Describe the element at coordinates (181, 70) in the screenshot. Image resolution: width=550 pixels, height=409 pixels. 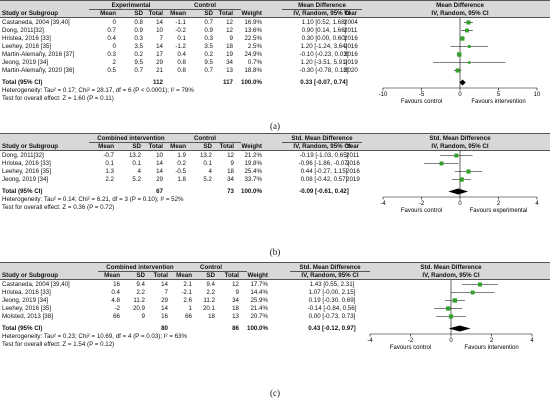
I see `cell-mean2: 0.8` at that location.